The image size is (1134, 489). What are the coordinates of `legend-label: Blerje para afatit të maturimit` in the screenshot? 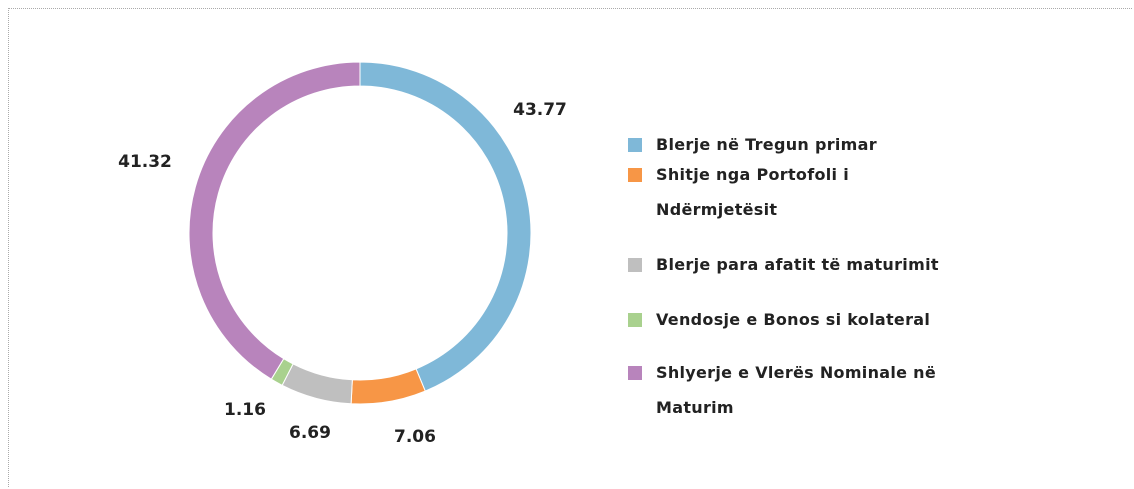 It's located at (797, 264).